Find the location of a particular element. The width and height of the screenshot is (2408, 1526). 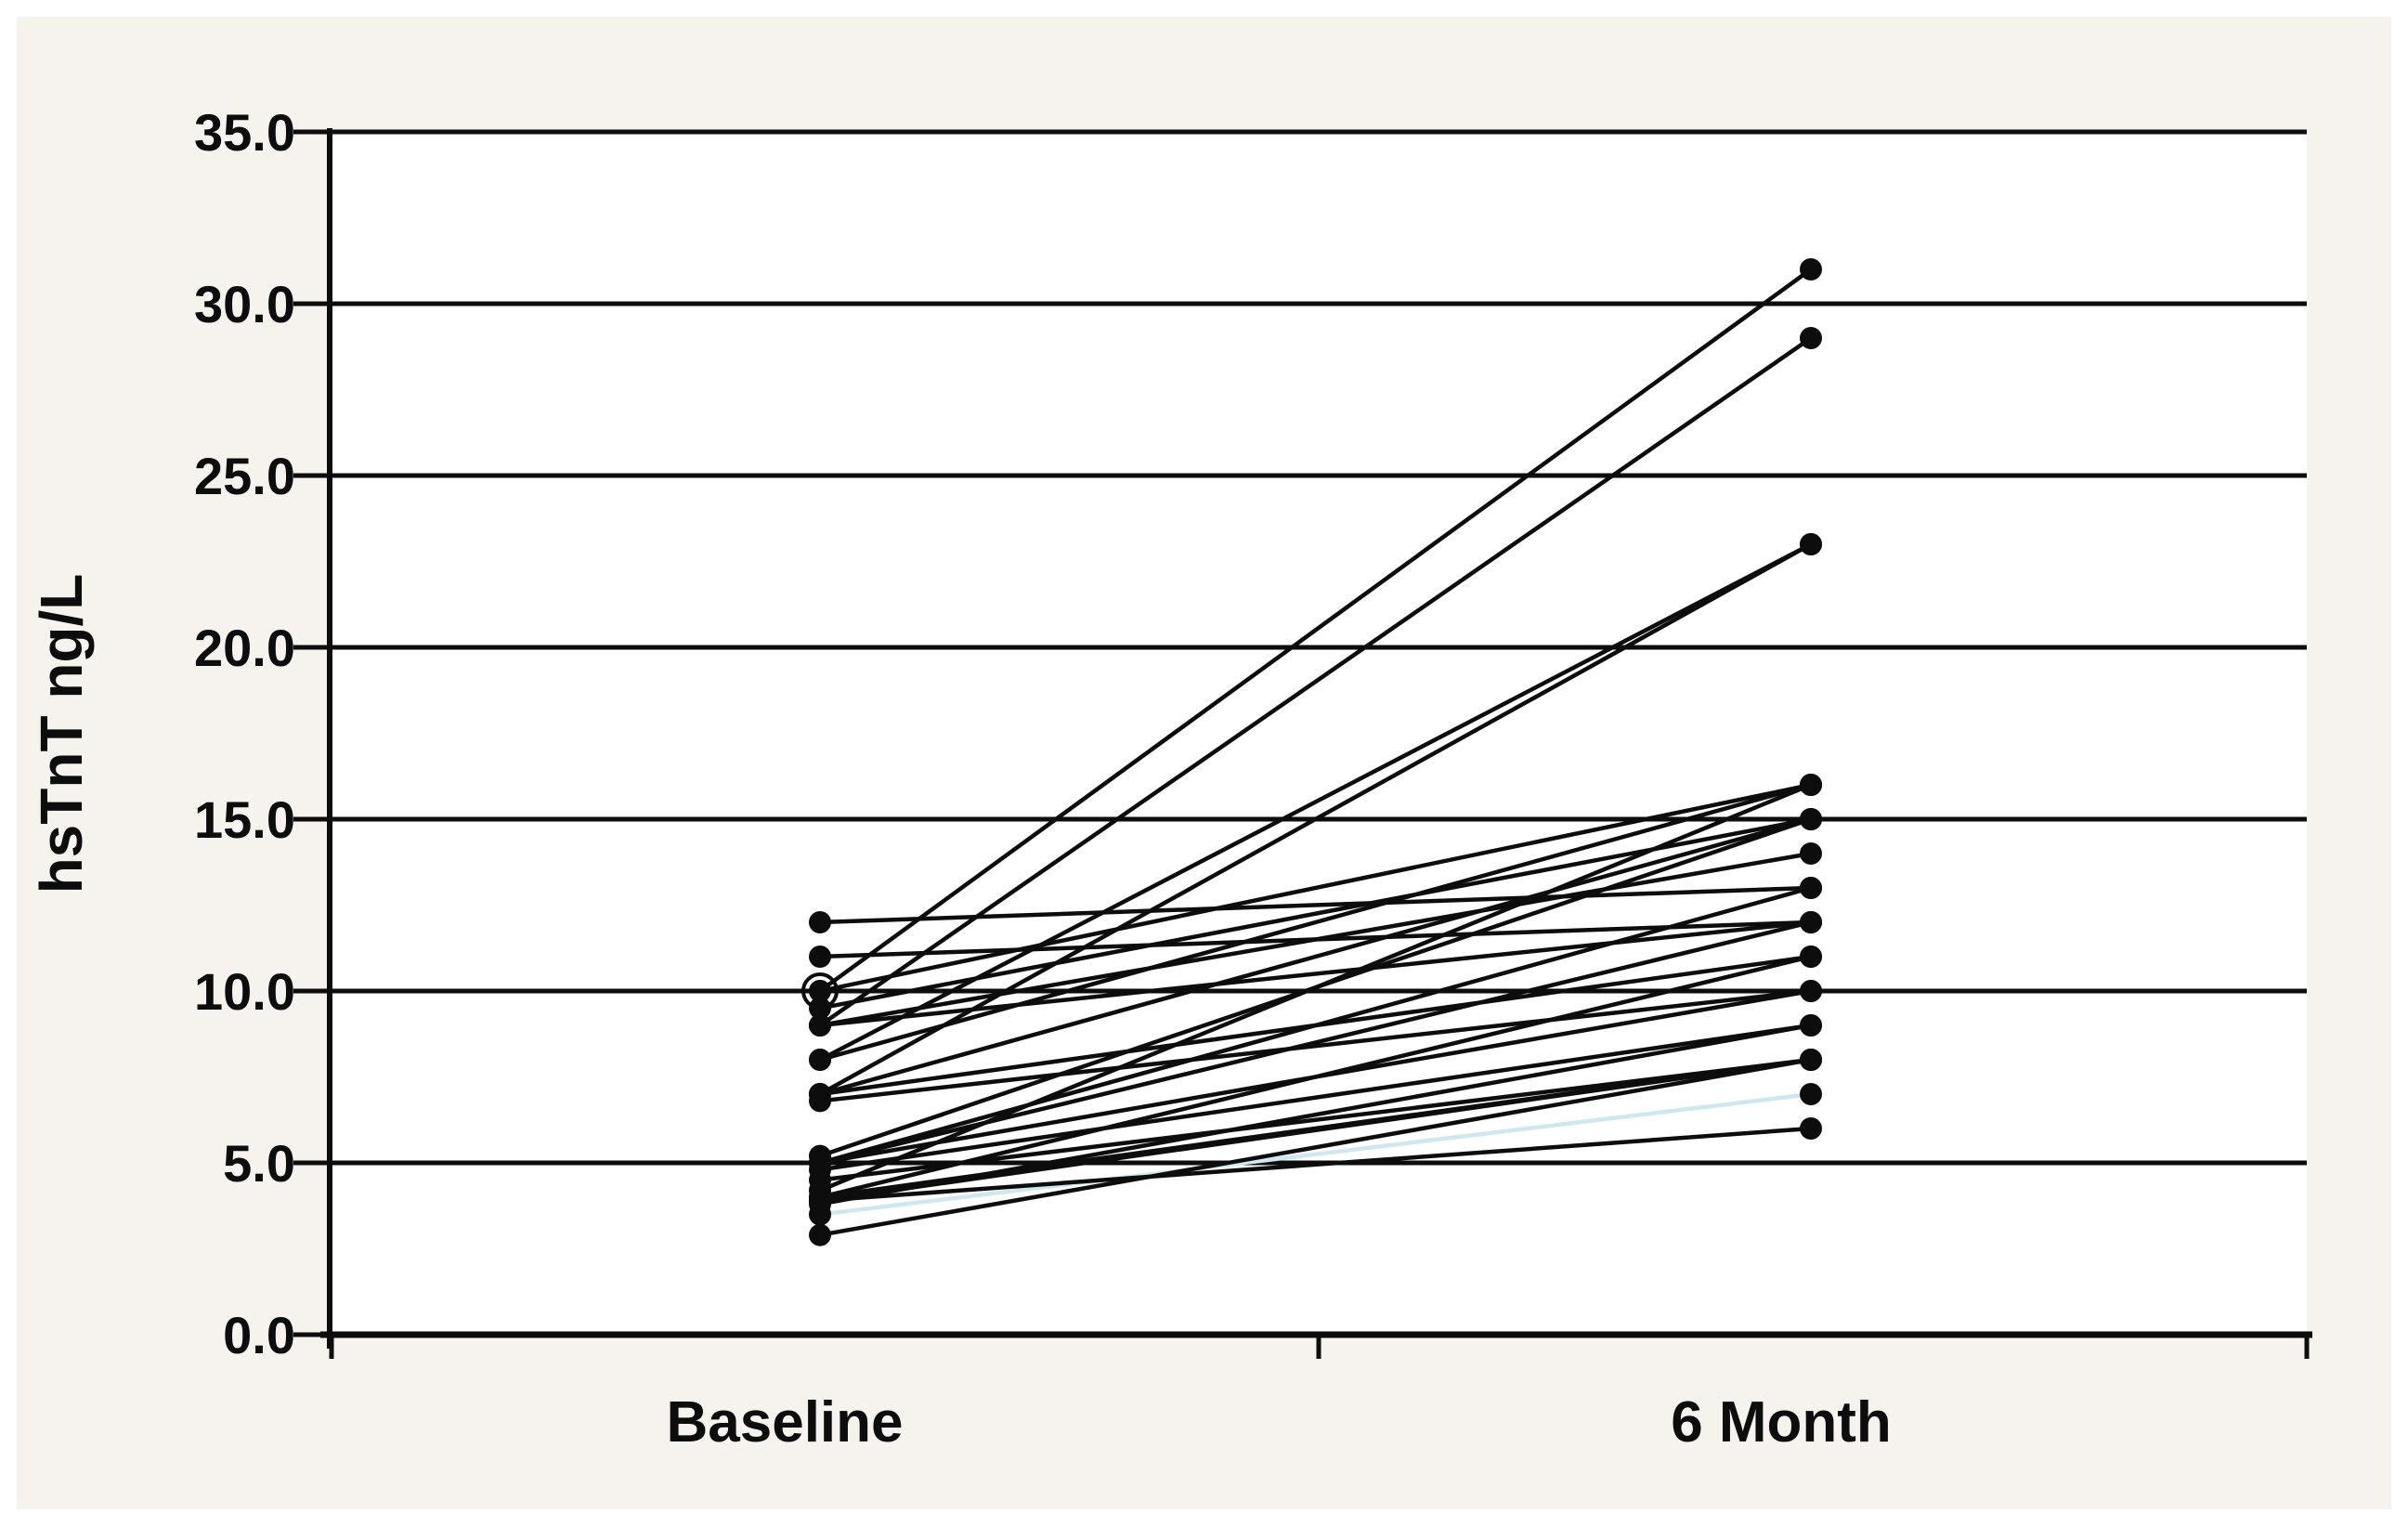

patient-16-6month-point is located at coordinates (1811, 888).